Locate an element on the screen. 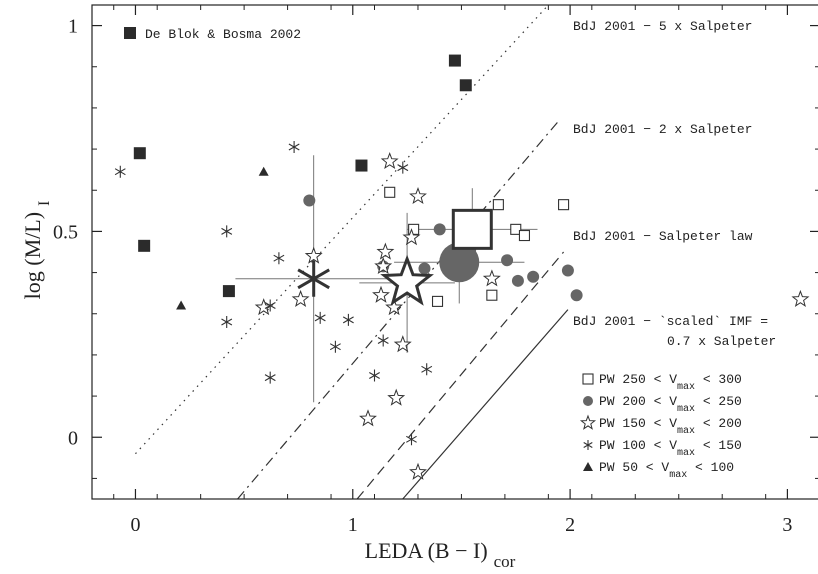 This screenshot has width=818, height=574. legend-label-pre: PW 150 < V is located at coordinates (638, 423).